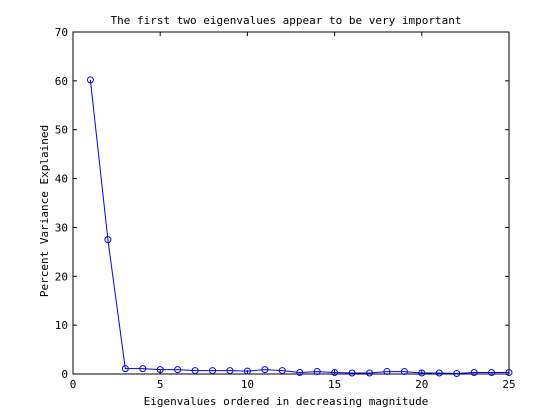 This screenshot has width=560, height=420. What do you see at coordinates (508, 384) in the screenshot?
I see `x-tick-label: 25` at bounding box center [508, 384].